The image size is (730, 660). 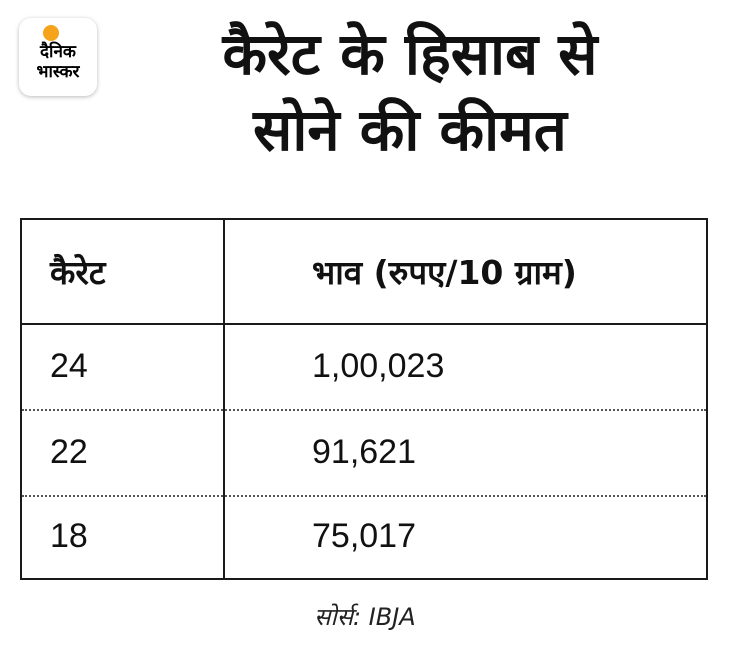 What do you see at coordinates (410, 54) in the screenshot?
I see `title-line-1: कैरेट के हिसाब से` at bounding box center [410, 54].